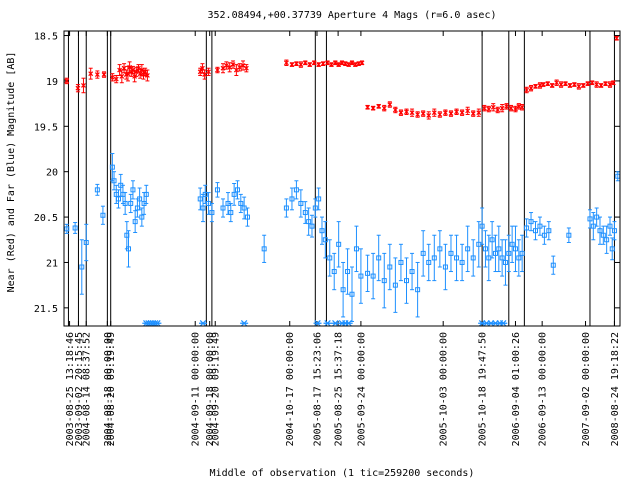  I want to click on y-tick-label: 18.5, so click(46, 37).